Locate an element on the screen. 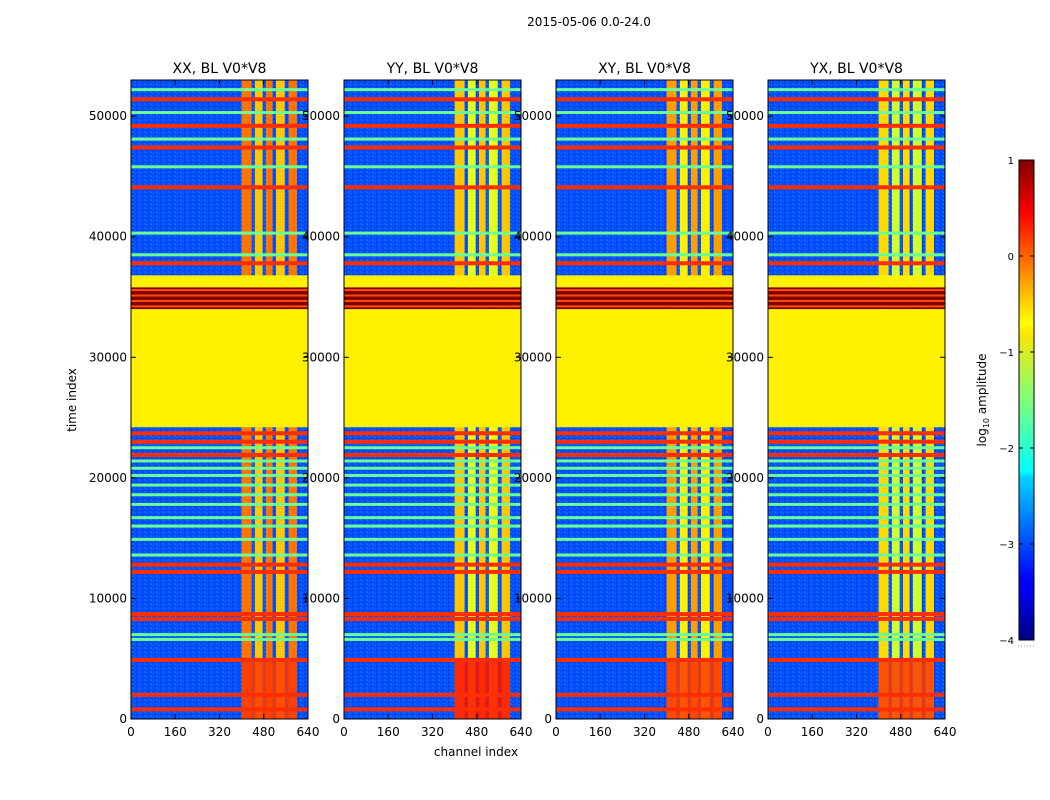  colorbar-tick-label: 1 is located at coordinates (1011, 161).